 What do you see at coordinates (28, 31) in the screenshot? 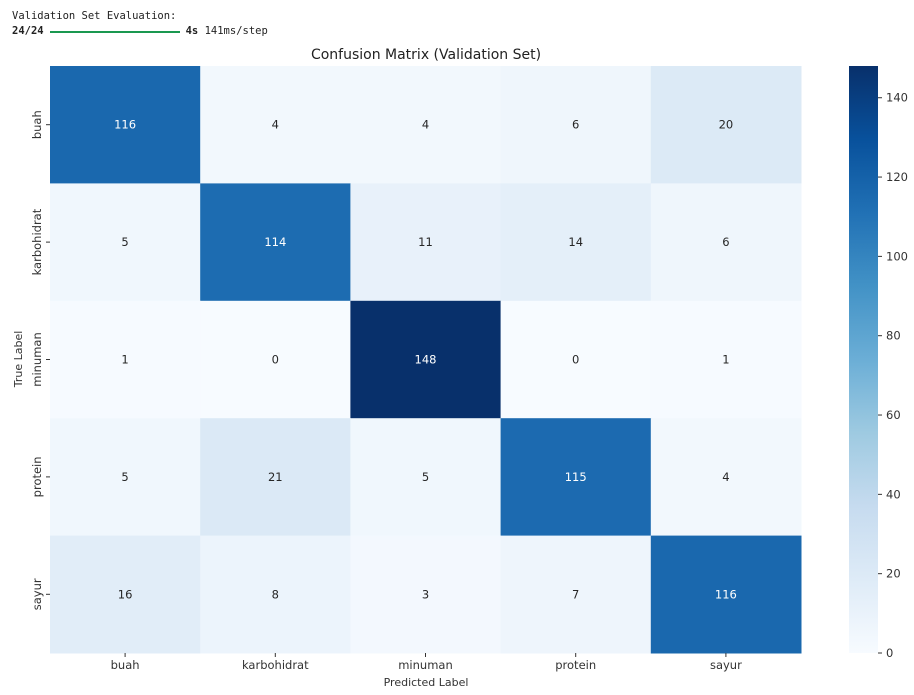
I see `console-step-count: 24/24` at bounding box center [28, 31].